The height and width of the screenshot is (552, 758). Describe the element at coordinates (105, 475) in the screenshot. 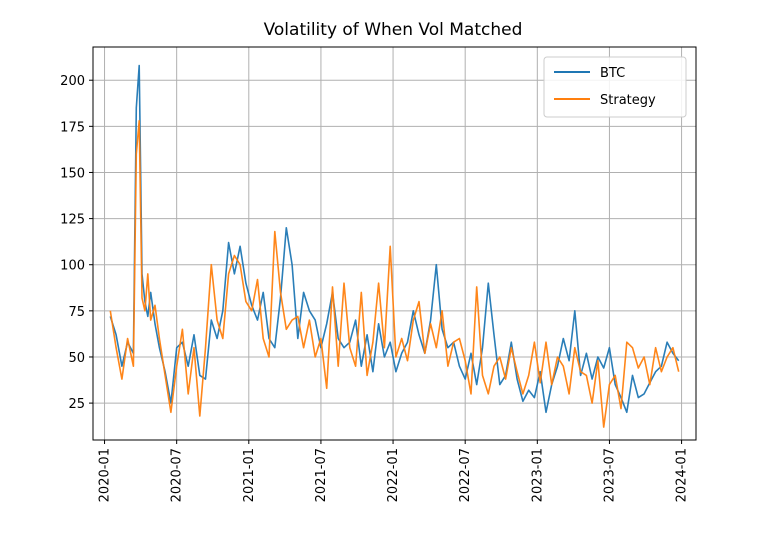

I see `x-tick-label: 2020-01` at that location.